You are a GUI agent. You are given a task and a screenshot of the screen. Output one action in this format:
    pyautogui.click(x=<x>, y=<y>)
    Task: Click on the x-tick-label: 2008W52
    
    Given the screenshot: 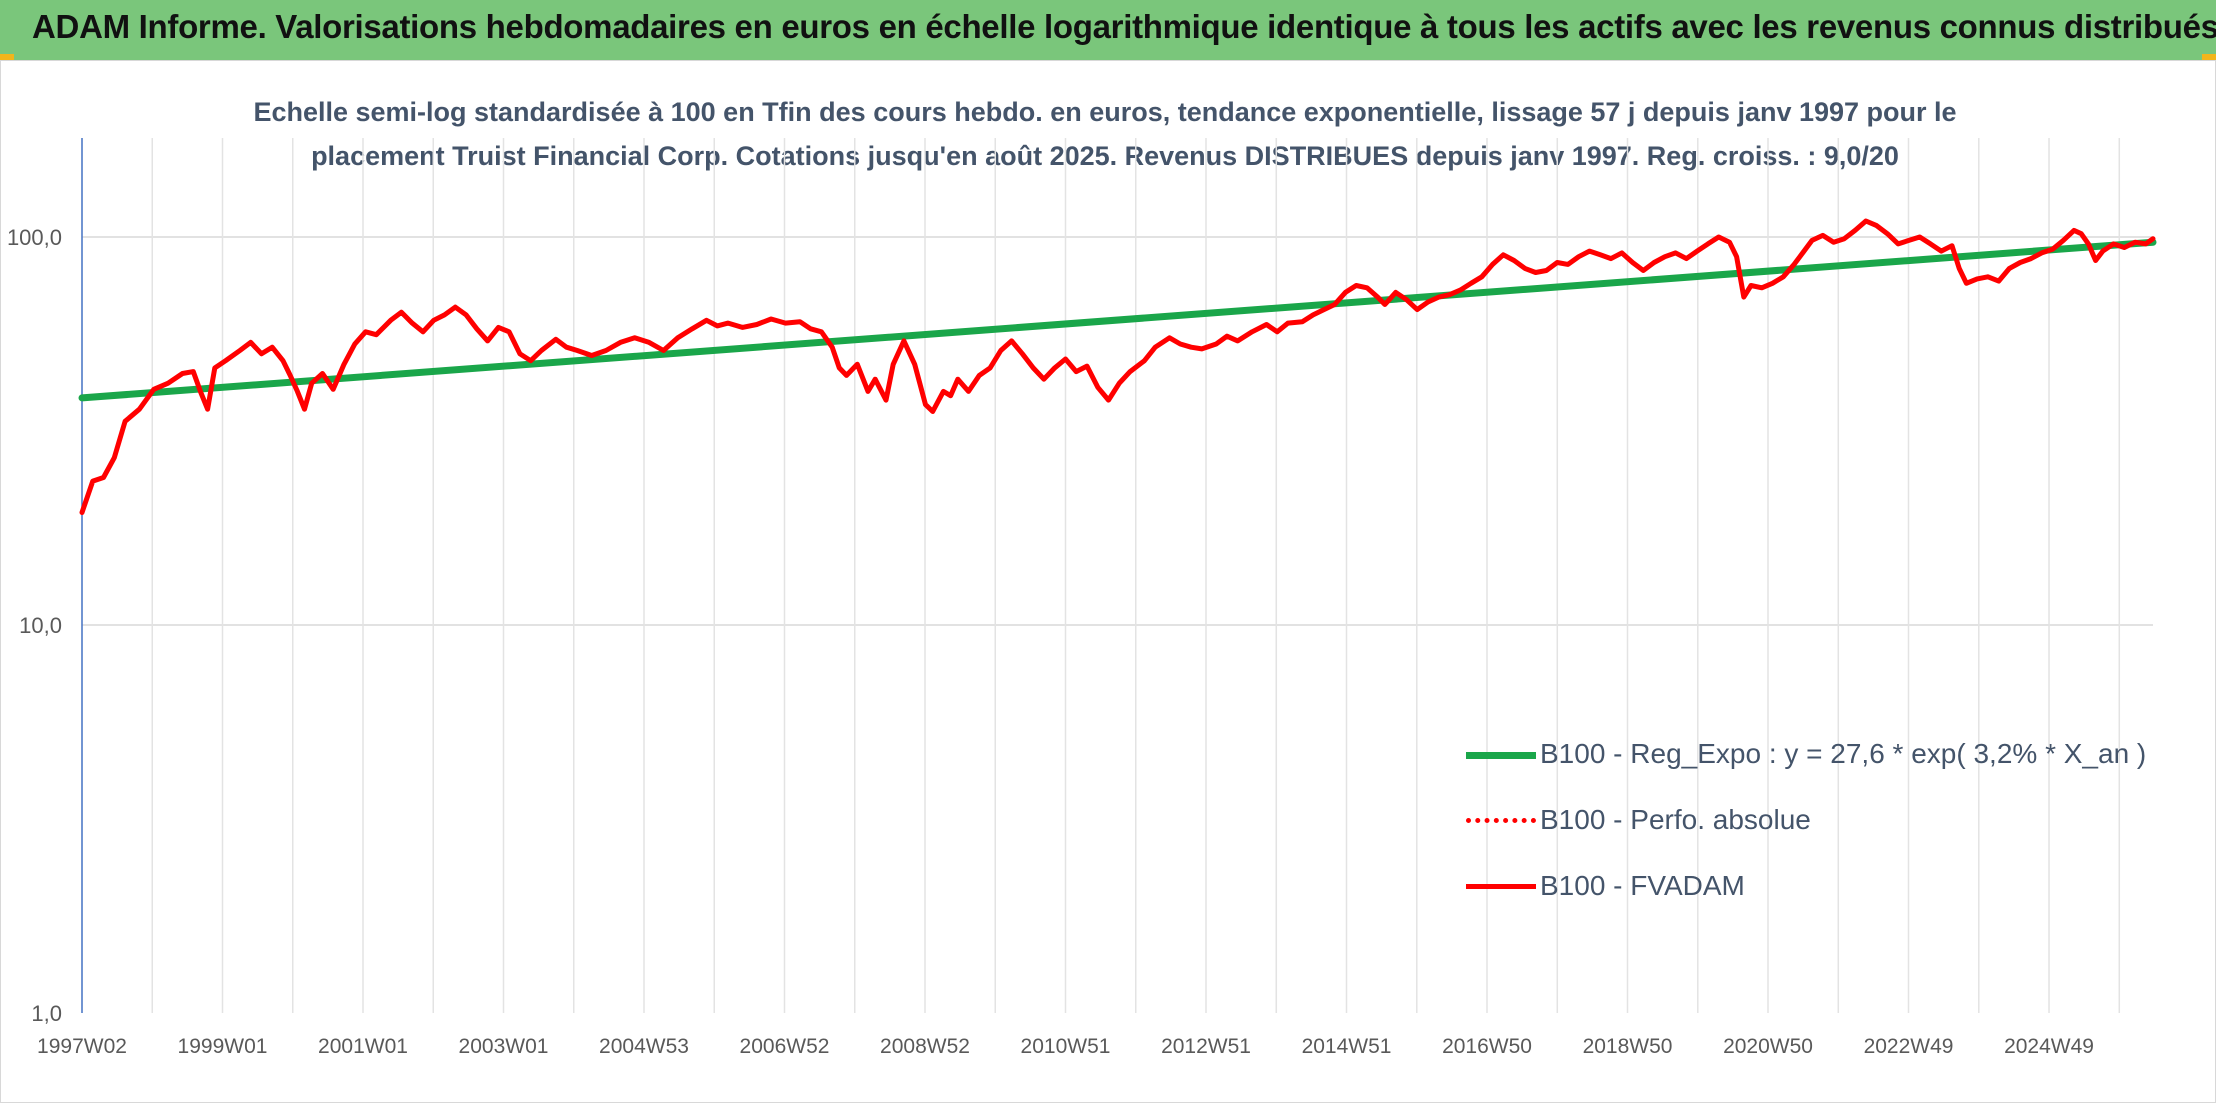 What is the action you would take?
    pyautogui.click(x=925, y=1046)
    